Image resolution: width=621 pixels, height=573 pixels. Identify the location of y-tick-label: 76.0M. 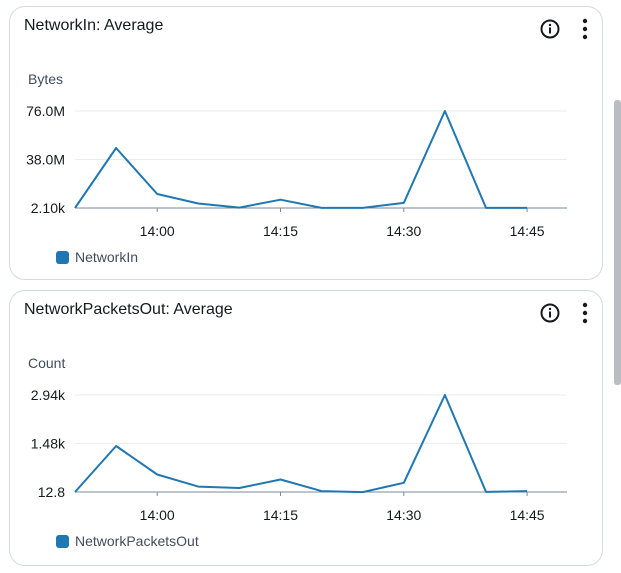
(45, 111).